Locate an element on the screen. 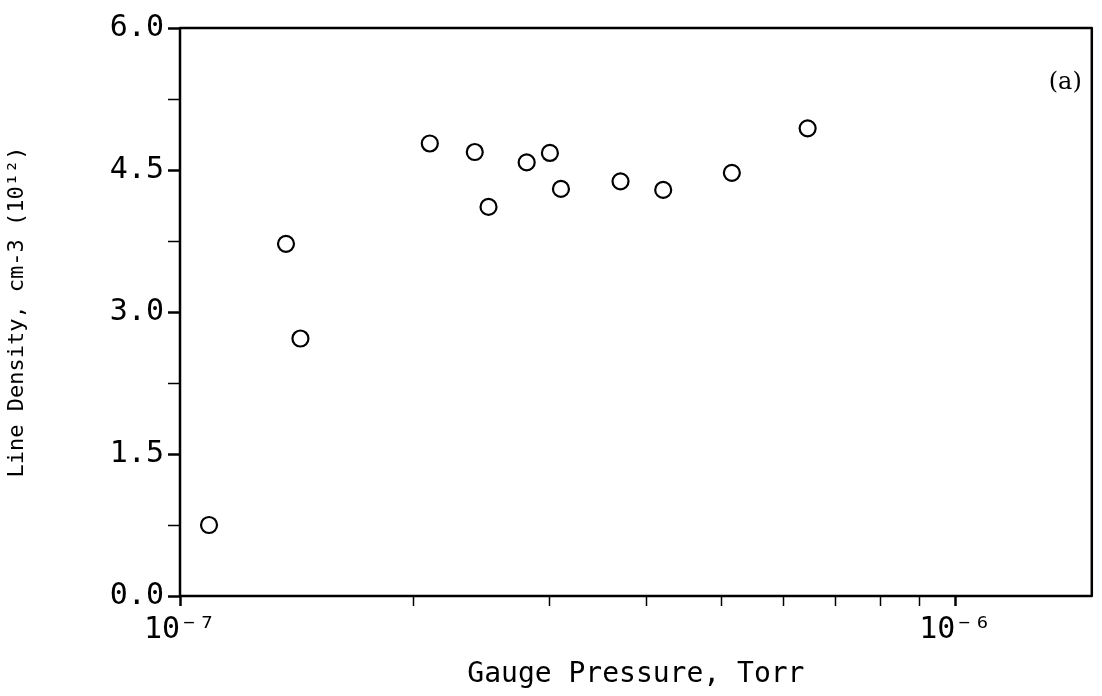 This screenshot has height=696, width=1102. y-tick-label: 0.0 is located at coordinates (136, 593).